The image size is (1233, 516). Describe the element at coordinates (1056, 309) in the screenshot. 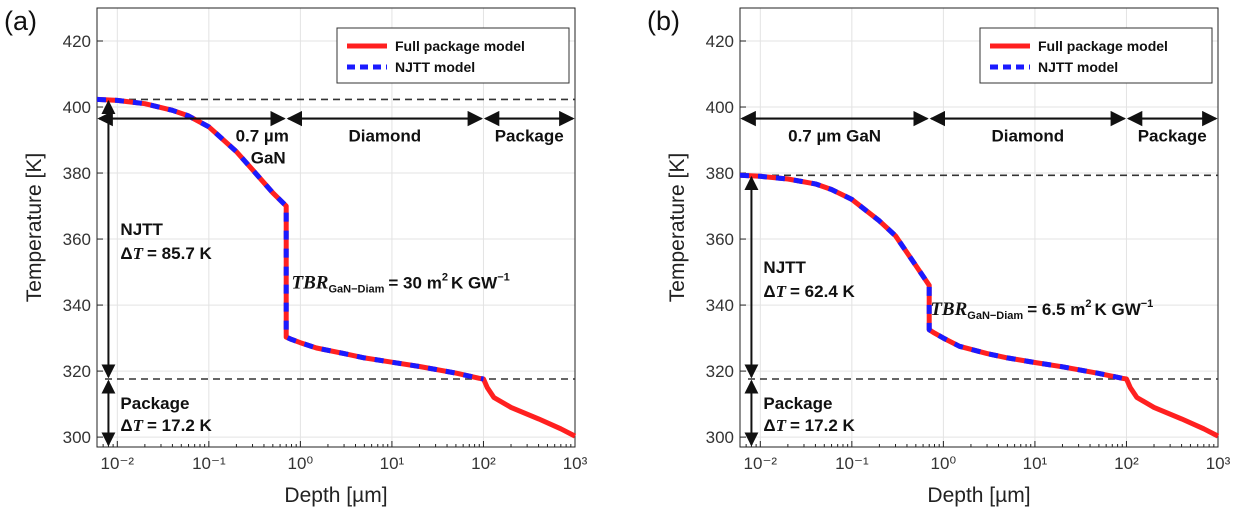

I see `tbr-value: = 6.5 m` at that location.